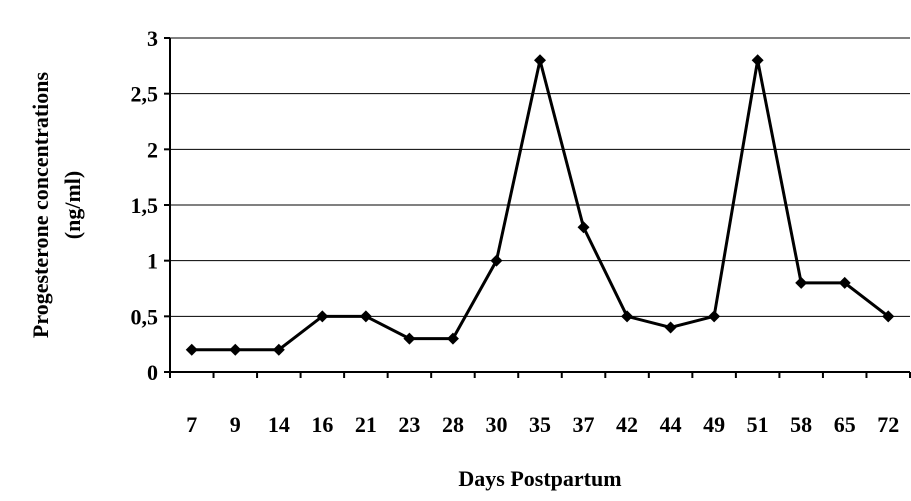  Describe the element at coordinates (714, 424) in the screenshot. I see `x-tick-label: 49` at that location.